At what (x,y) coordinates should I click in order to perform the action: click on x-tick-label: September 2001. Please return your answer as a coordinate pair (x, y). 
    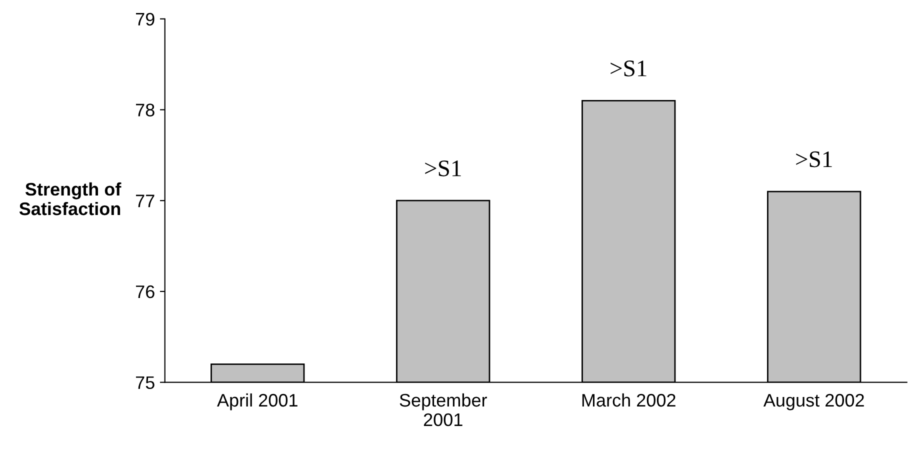
    Looking at the image, I should click on (443, 409).